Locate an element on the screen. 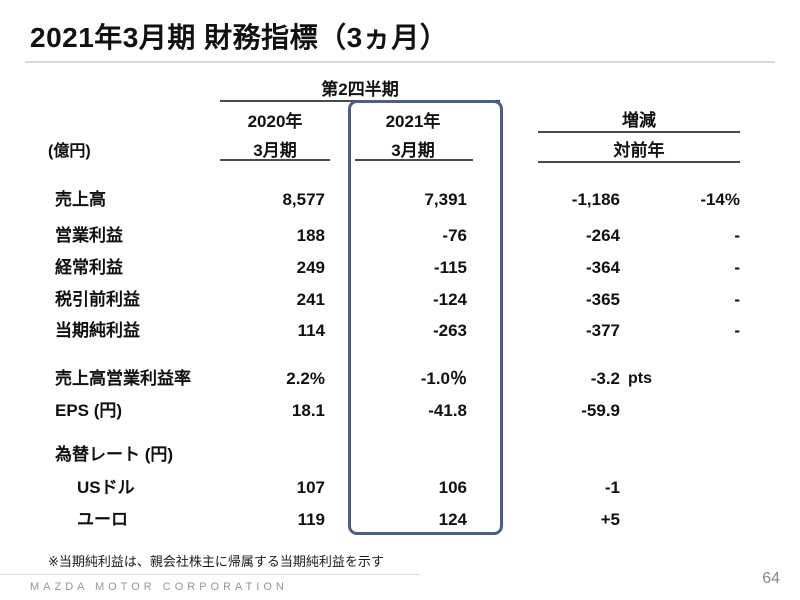  cell-fy2020: 114 is located at coordinates (311, 330).